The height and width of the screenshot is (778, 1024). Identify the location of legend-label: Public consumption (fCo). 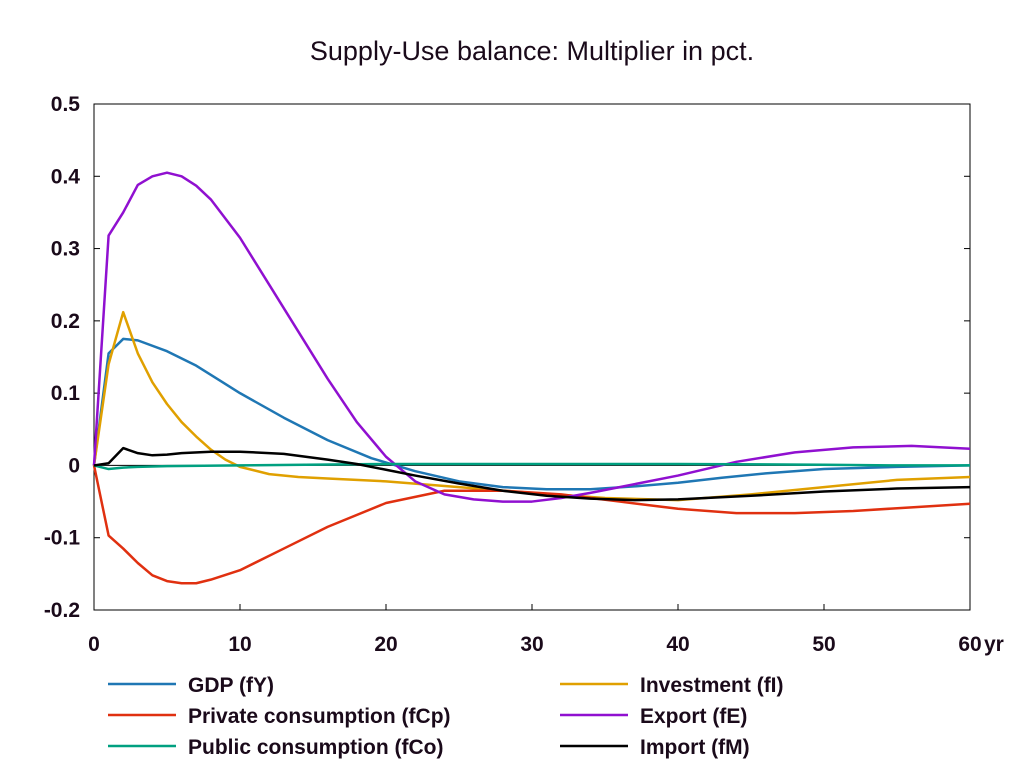
(315, 747).